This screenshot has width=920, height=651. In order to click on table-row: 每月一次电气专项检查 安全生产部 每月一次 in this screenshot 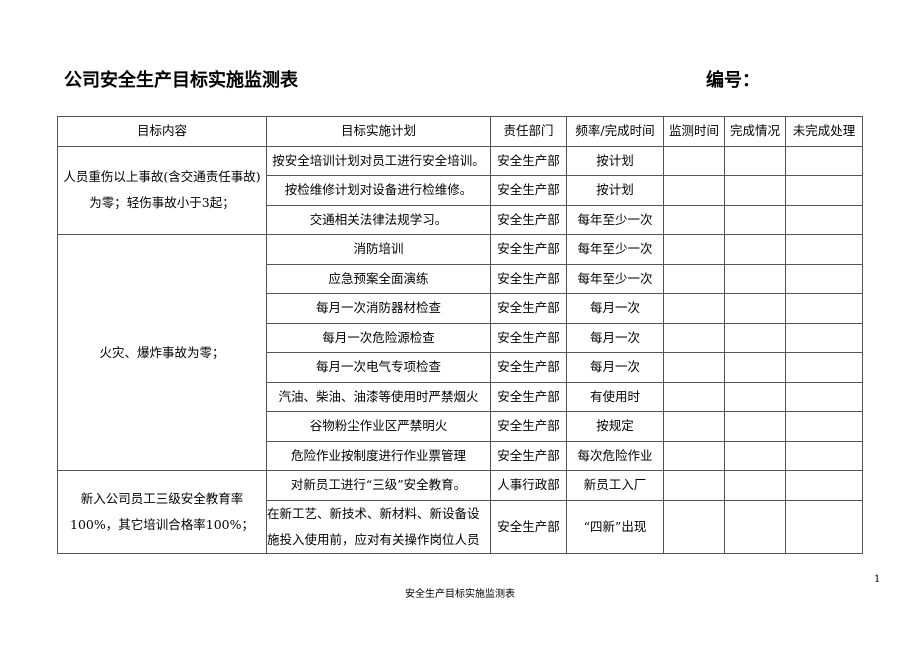, I will do `click(460, 367)`.